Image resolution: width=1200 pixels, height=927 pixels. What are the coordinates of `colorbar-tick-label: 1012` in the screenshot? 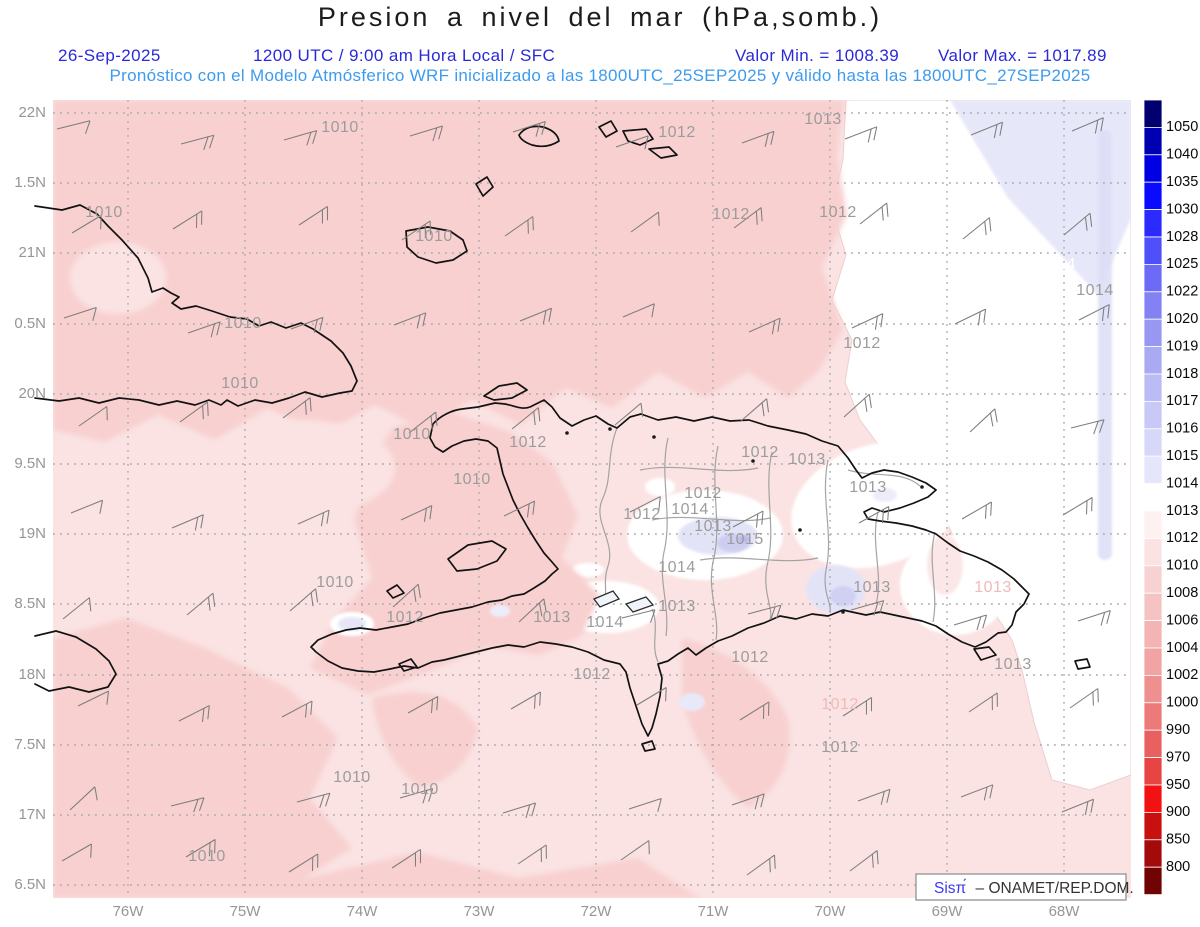 It's located at (1182, 538).